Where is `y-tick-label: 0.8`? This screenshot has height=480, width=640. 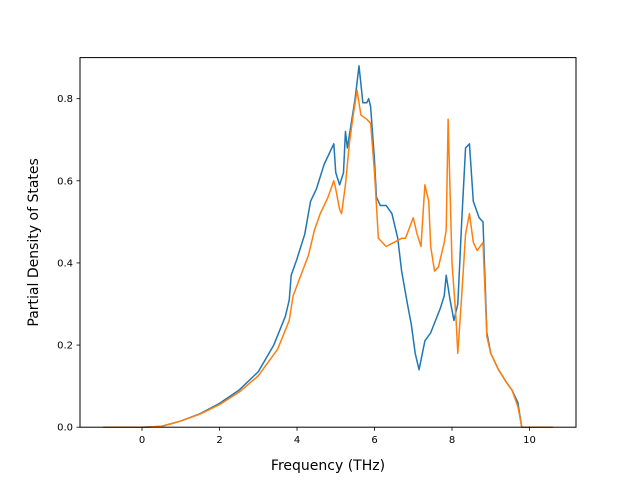 y-tick-label: 0.8 is located at coordinates (65, 99).